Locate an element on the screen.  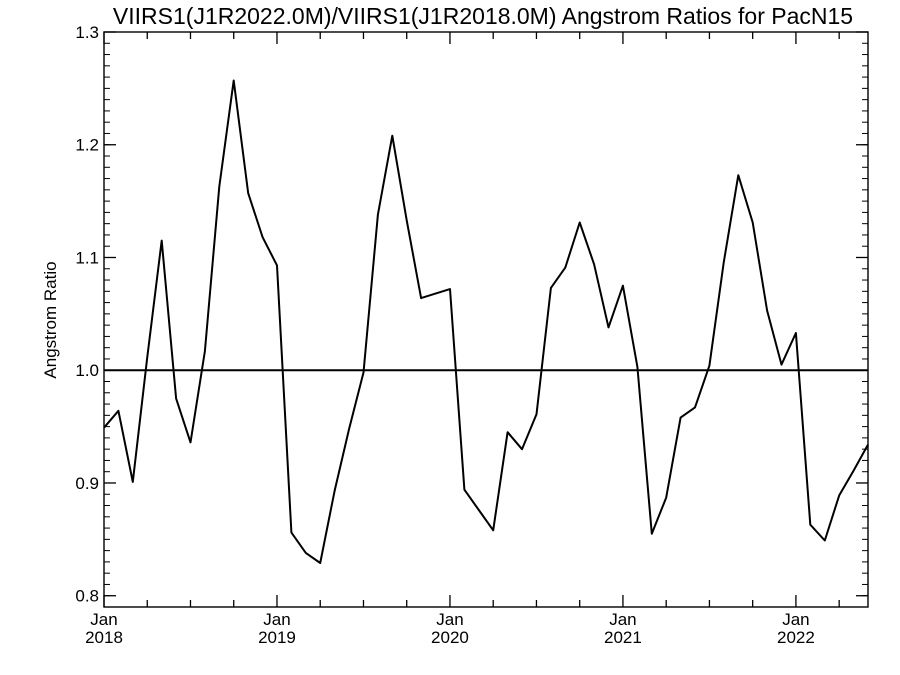
y-tick-labels: 0.8 0.9 1.0 1.1 1.2 1.3 is located at coordinates (87, 314).